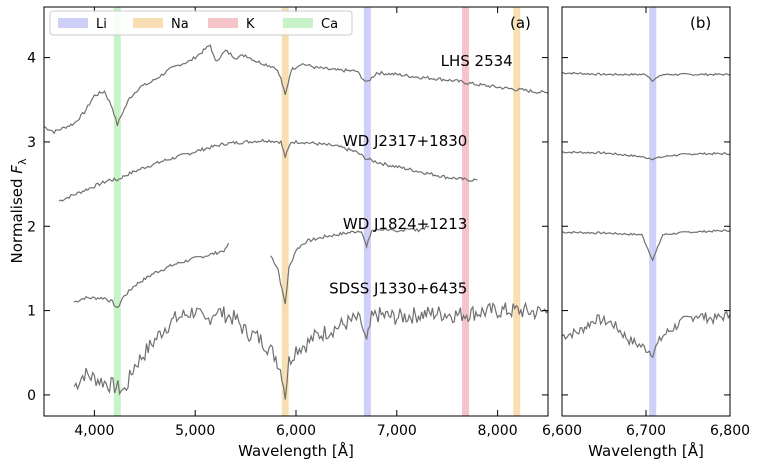  What do you see at coordinates (398, 289) in the screenshot?
I see `series-label-sdss-j1330-6435: SDSS J1330+6435` at bounding box center [398, 289].